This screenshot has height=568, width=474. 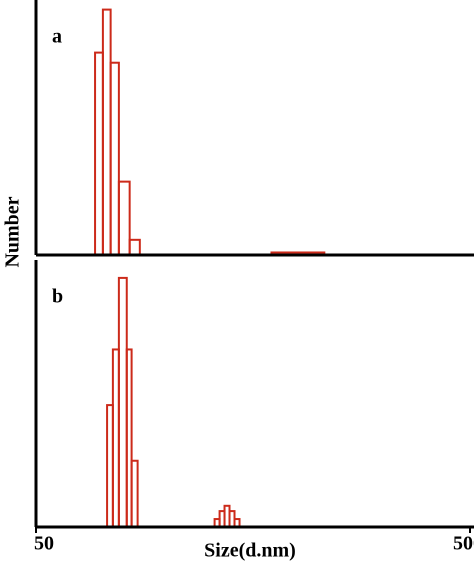 What do you see at coordinates (57, 297) in the screenshot?
I see `panel-label: b` at bounding box center [57, 297].